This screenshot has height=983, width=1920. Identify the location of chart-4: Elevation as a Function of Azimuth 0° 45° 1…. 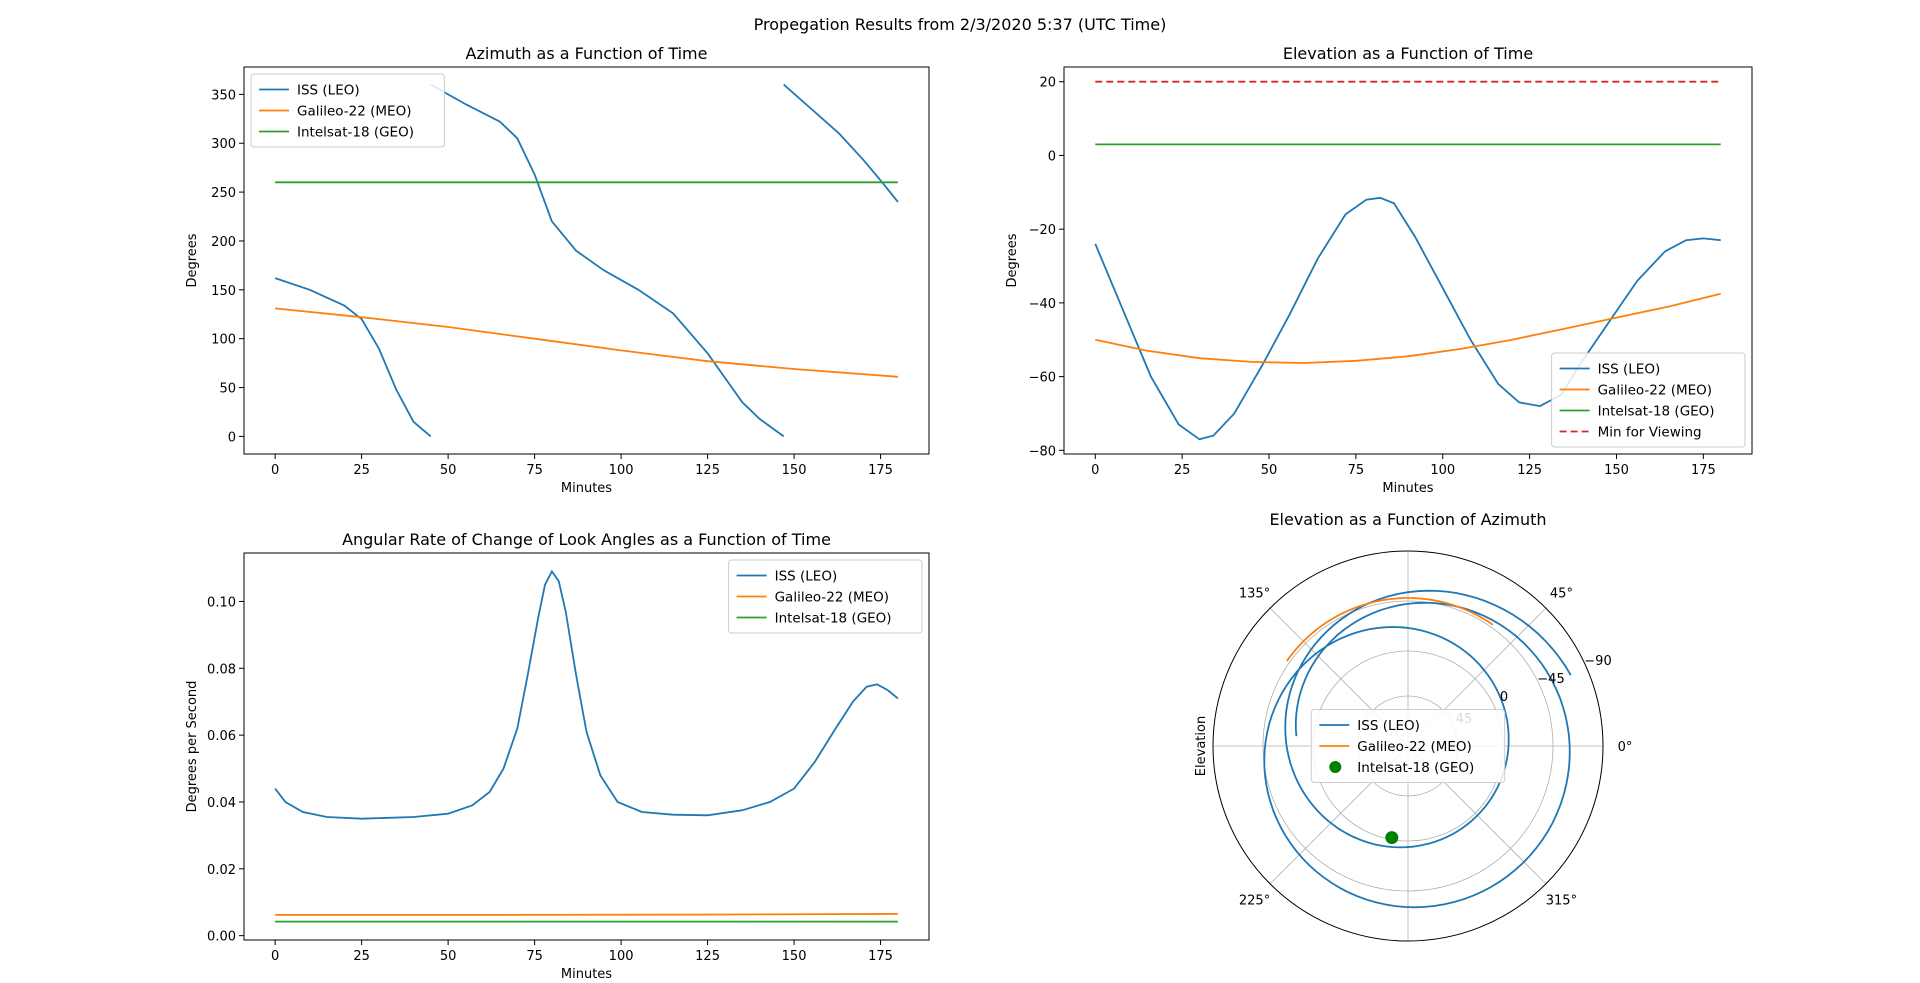
(1413, 726).